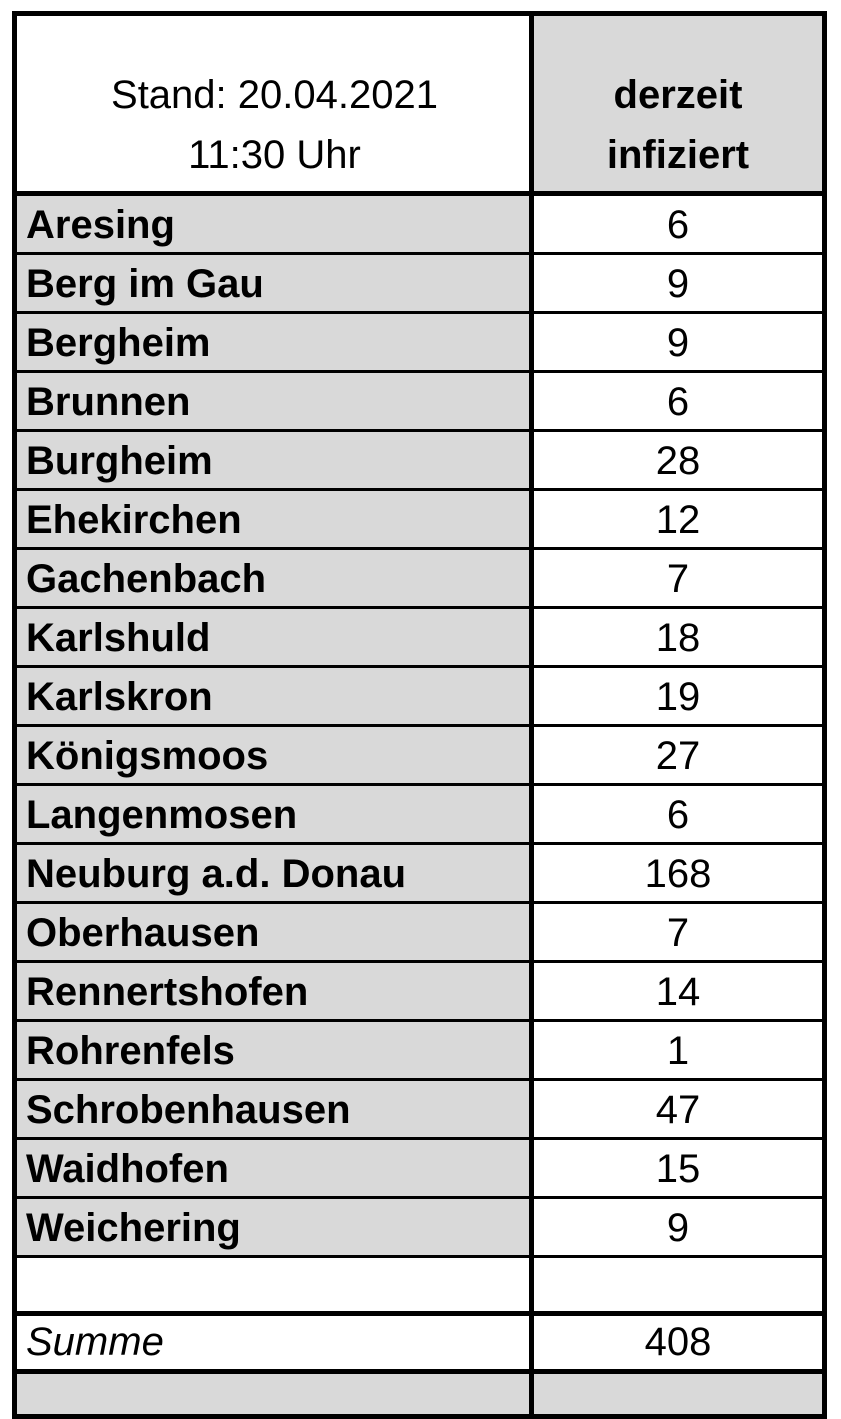 The width and height of the screenshot is (841, 1419). What do you see at coordinates (275, 342) in the screenshot?
I see `municipality-name-cell: Bergheim` at bounding box center [275, 342].